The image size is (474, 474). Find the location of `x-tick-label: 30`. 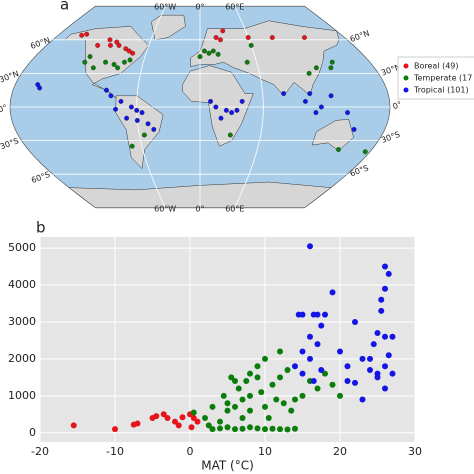

x-tick-label: 30 is located at coordinates (415, 451).